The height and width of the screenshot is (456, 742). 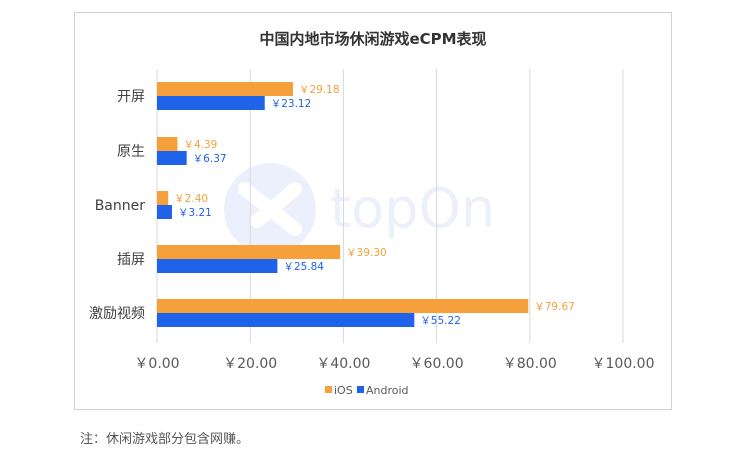 What do you see at coordinates (120, 206) in the screenshot?
I see `y-tick-label: Banner` at bounding box center [120, 206].